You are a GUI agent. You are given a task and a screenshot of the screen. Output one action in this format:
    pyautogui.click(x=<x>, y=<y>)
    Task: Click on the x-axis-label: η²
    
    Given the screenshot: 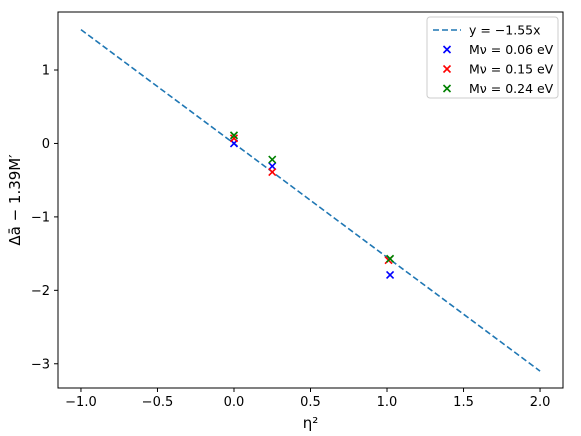 What is the action you would take?
    pyautogui.click(x=311, y=423)
    